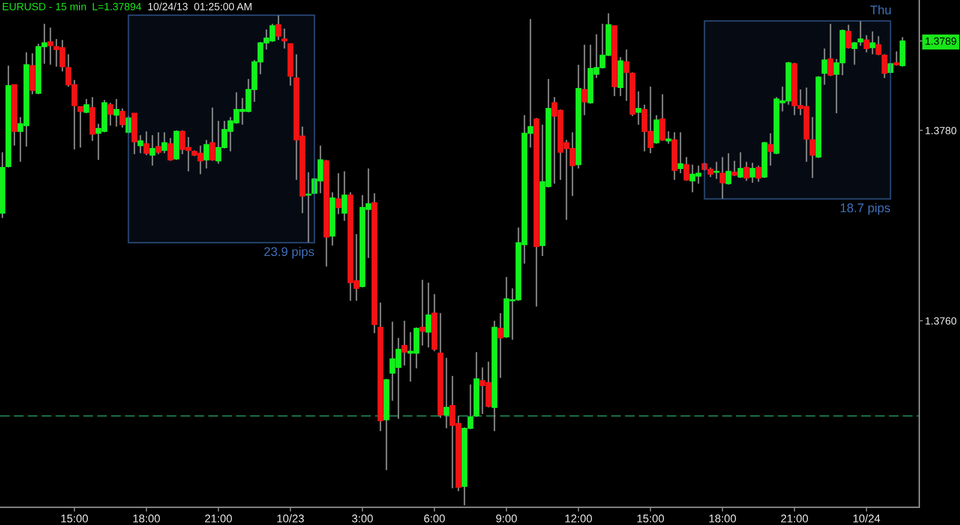 The image size is (960, 525). What do you see at coordinates (941, 321) in the screenshot?
I see `y-tick-label: 1.3760` at bounding box center [941, 321].